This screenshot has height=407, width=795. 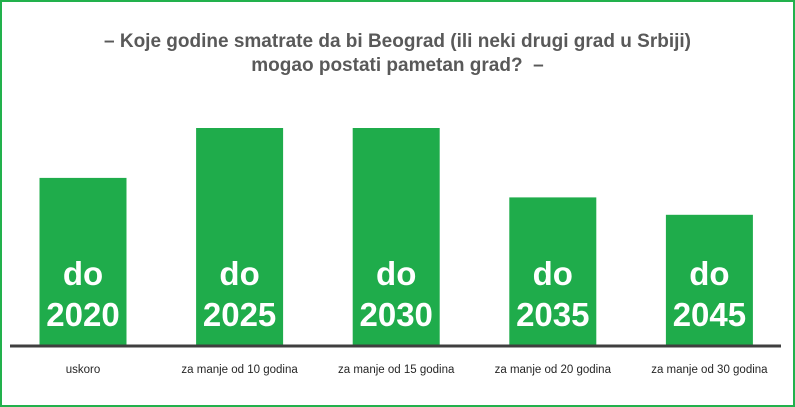 What do you see at coordinates (552, 314) in the screenshot?
I see `bar-4-label-line-2: 2035` at bounding box center [552, 314].